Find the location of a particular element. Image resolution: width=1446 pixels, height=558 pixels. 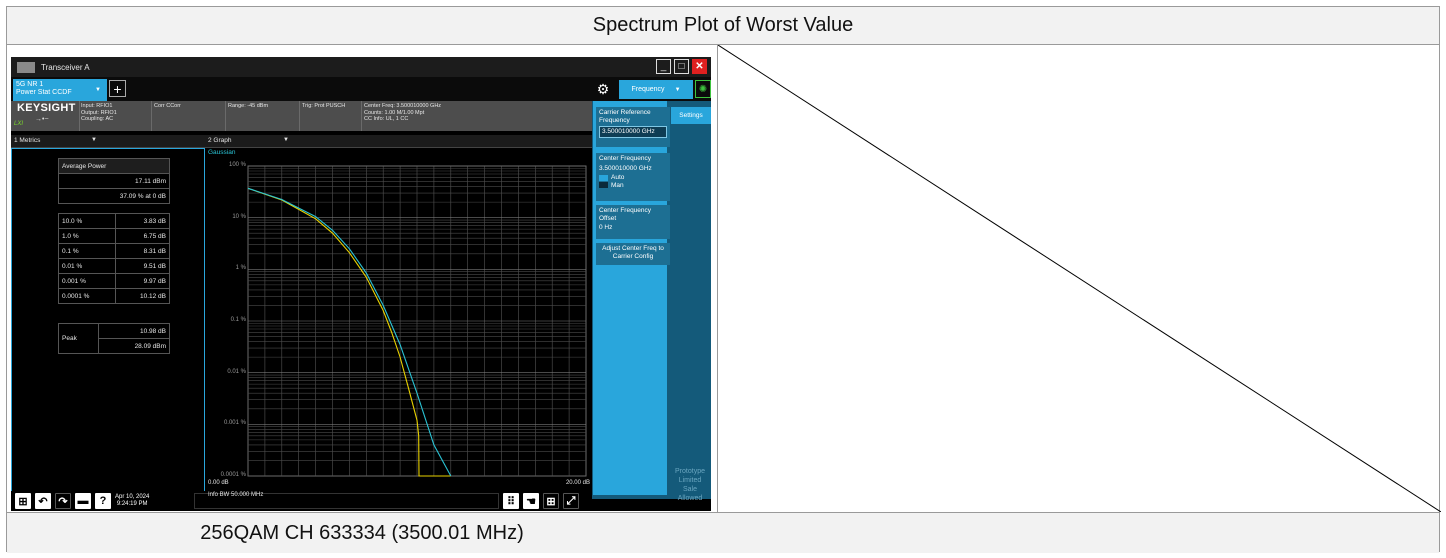

table-row: 0.001 % 9.97 dB is located at coordinates (114, 281).